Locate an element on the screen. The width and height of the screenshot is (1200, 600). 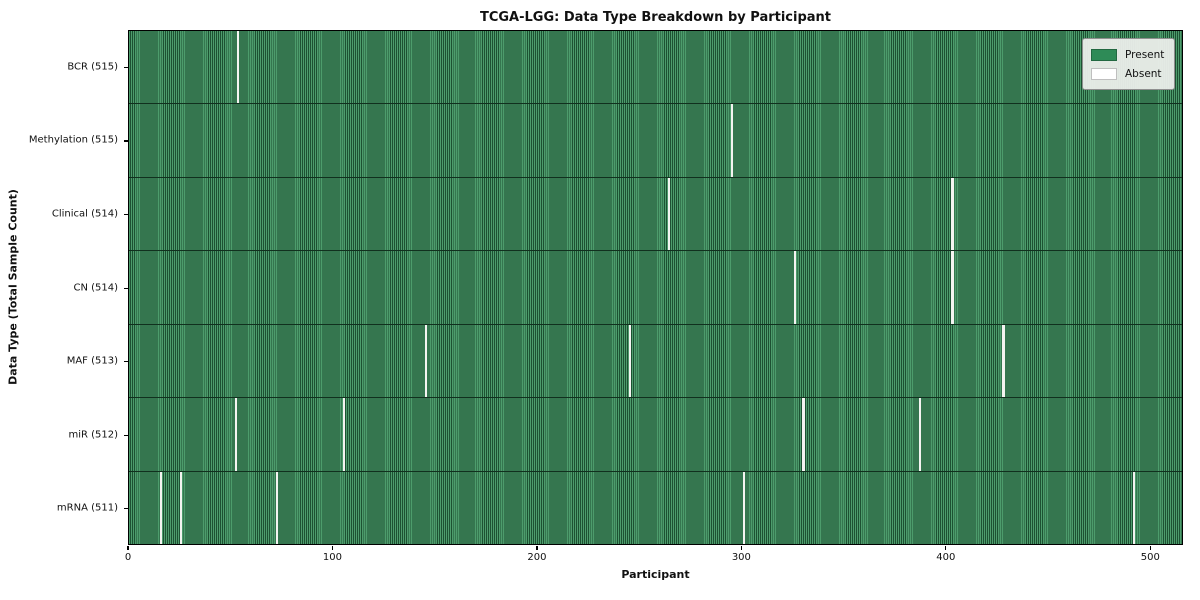
heatmap-row-mrna is located at coordinates (655, 507).